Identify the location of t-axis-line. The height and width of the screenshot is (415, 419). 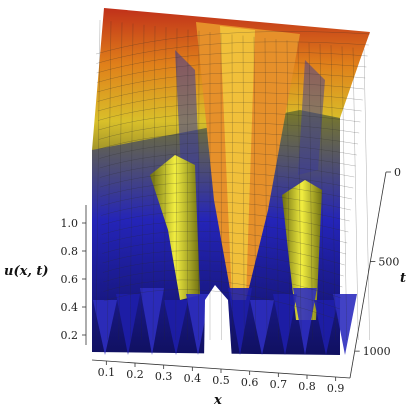
(368, 275).